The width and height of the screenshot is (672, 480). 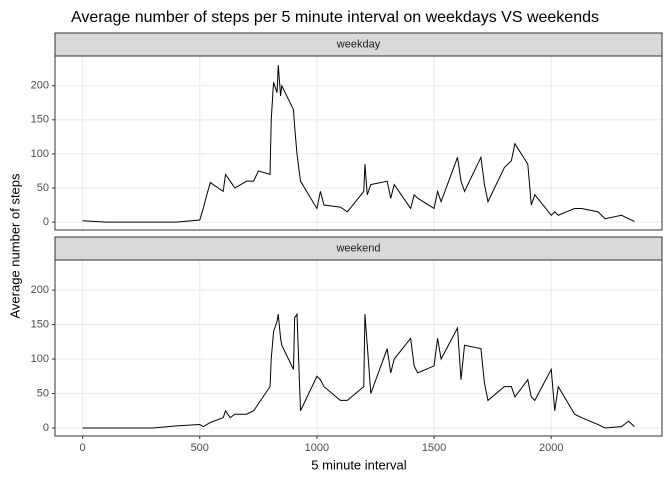 I want to click on strip-label: weekend, so click(x=357, y=248).